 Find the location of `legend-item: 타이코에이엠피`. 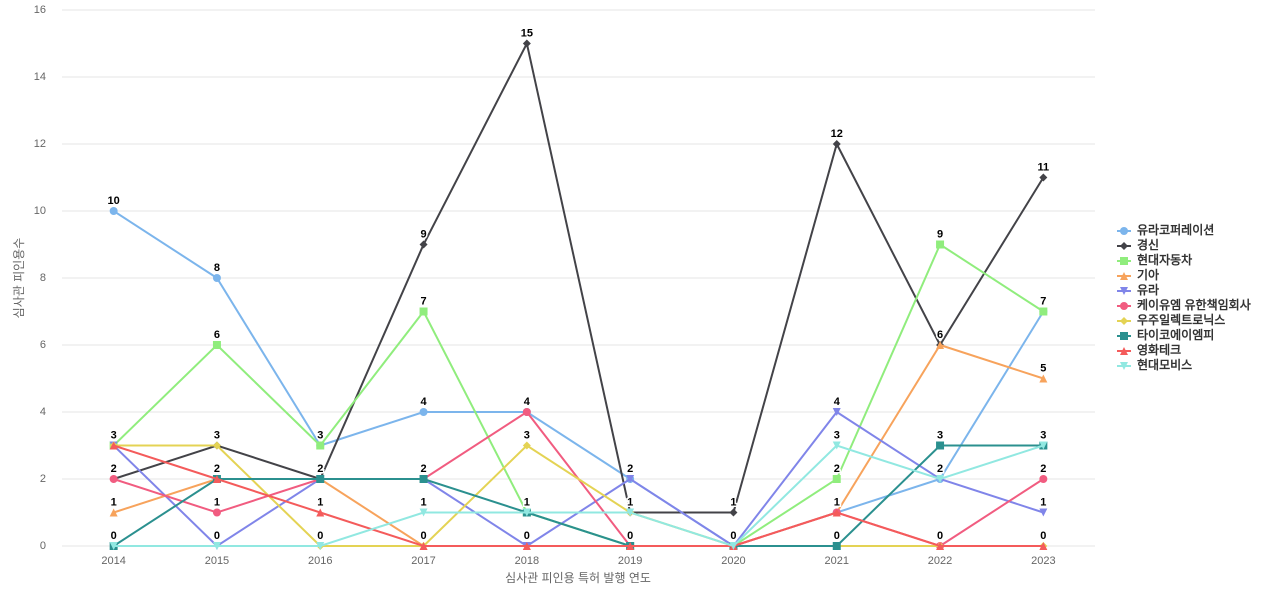

legend-item: 타이코에이엠피 is located at coordinates (1165, 334).